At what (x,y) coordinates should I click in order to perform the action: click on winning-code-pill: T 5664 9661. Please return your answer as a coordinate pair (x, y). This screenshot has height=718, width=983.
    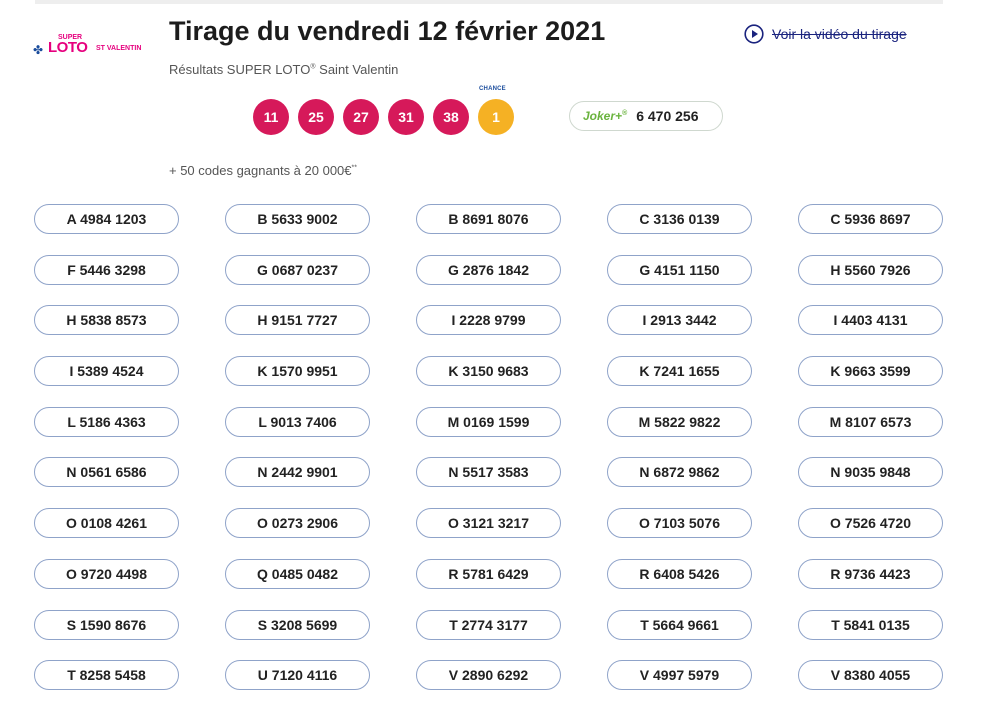
    Looking at the image, I should click on (679, 624).